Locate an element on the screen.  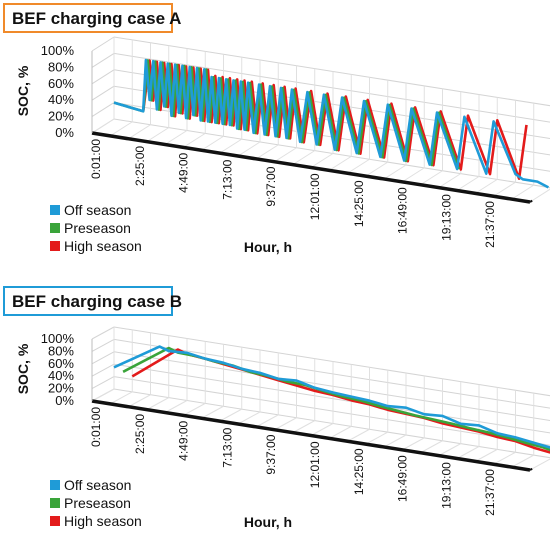
legend-label: Off season is located at coordinates (97, 210).